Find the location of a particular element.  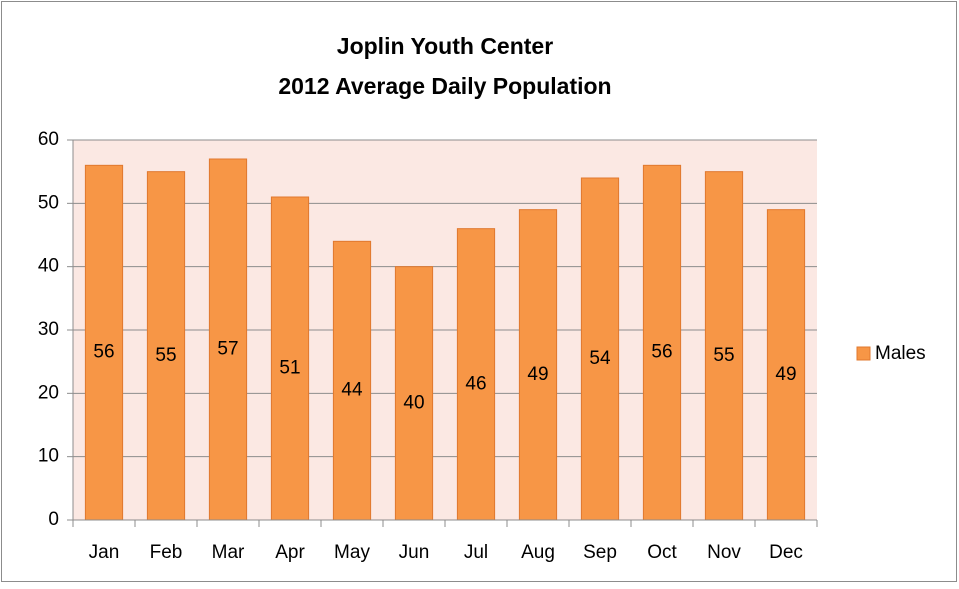

data-label: 40 is located at coordinates (413, 402).